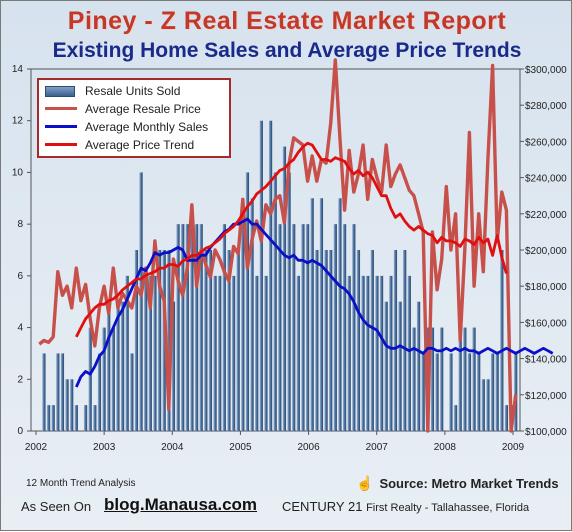  Describe the element at coordinates (143, 109) in the screenshot. I see `legend-label: Average Resale Price` at that location.